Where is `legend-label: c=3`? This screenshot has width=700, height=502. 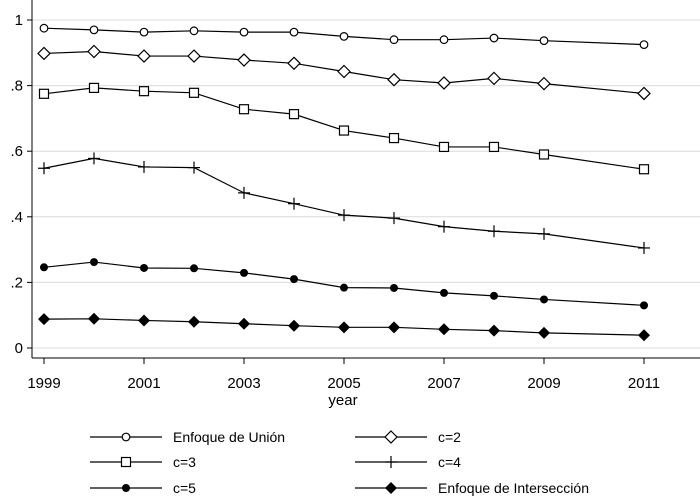
legend-label: c=3 is located at coordinates (184, 462).